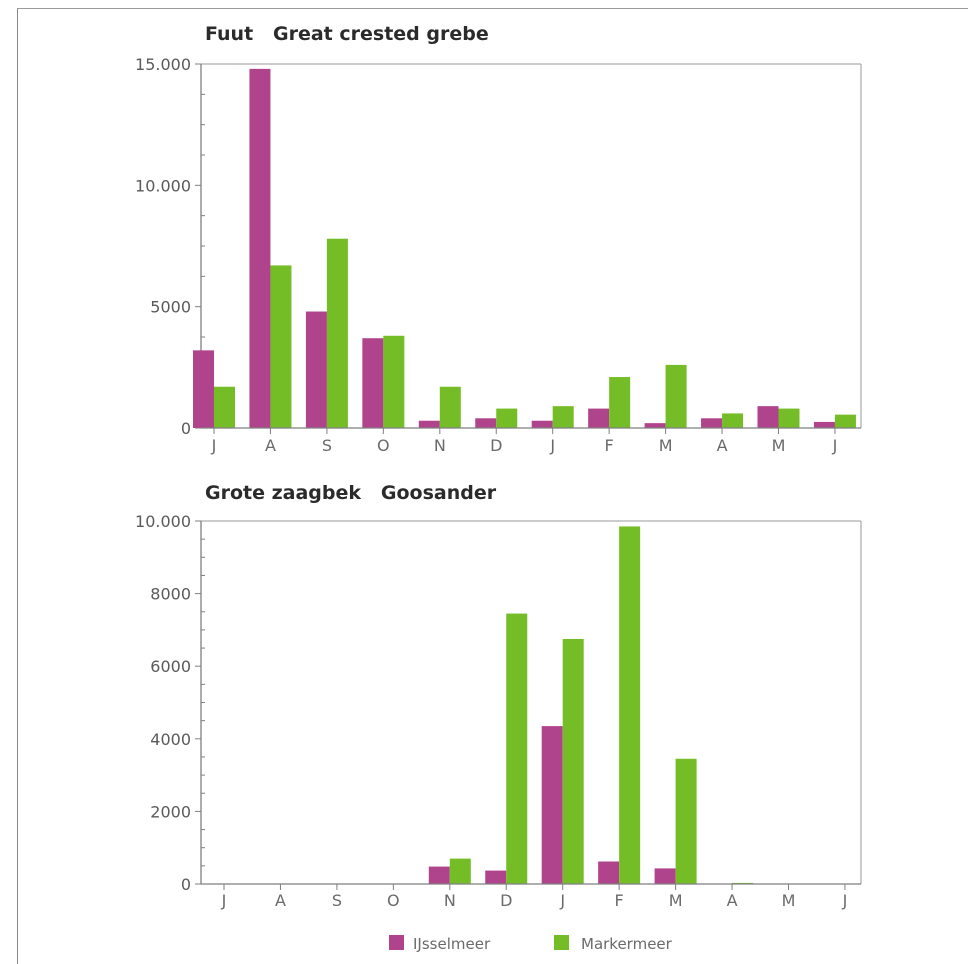  What do you see at coordinates (347, 34) in the screenshot?
I see `chart-1-title: Fuut Great crested grebe` at bounding box center [347, 34].